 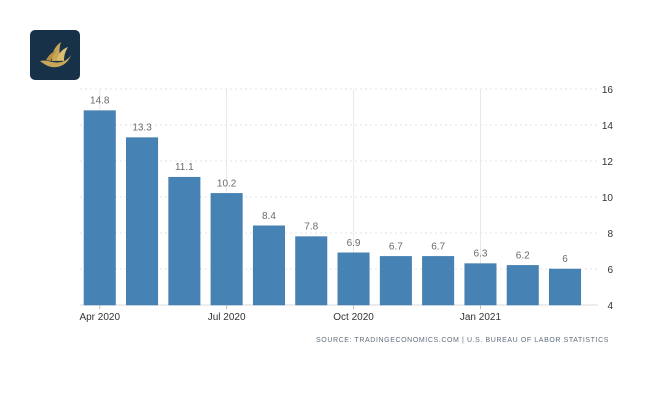 I want to click on gold-bird-logo-icon, so click(x=55, y=55).